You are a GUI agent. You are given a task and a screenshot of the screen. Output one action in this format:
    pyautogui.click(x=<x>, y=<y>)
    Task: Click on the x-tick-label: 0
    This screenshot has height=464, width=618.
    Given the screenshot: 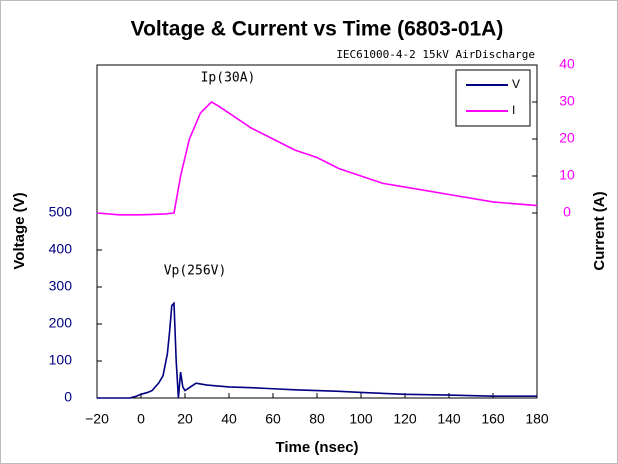 What is the action you would take?
    pyautogui.click(x=141, y=419)
    